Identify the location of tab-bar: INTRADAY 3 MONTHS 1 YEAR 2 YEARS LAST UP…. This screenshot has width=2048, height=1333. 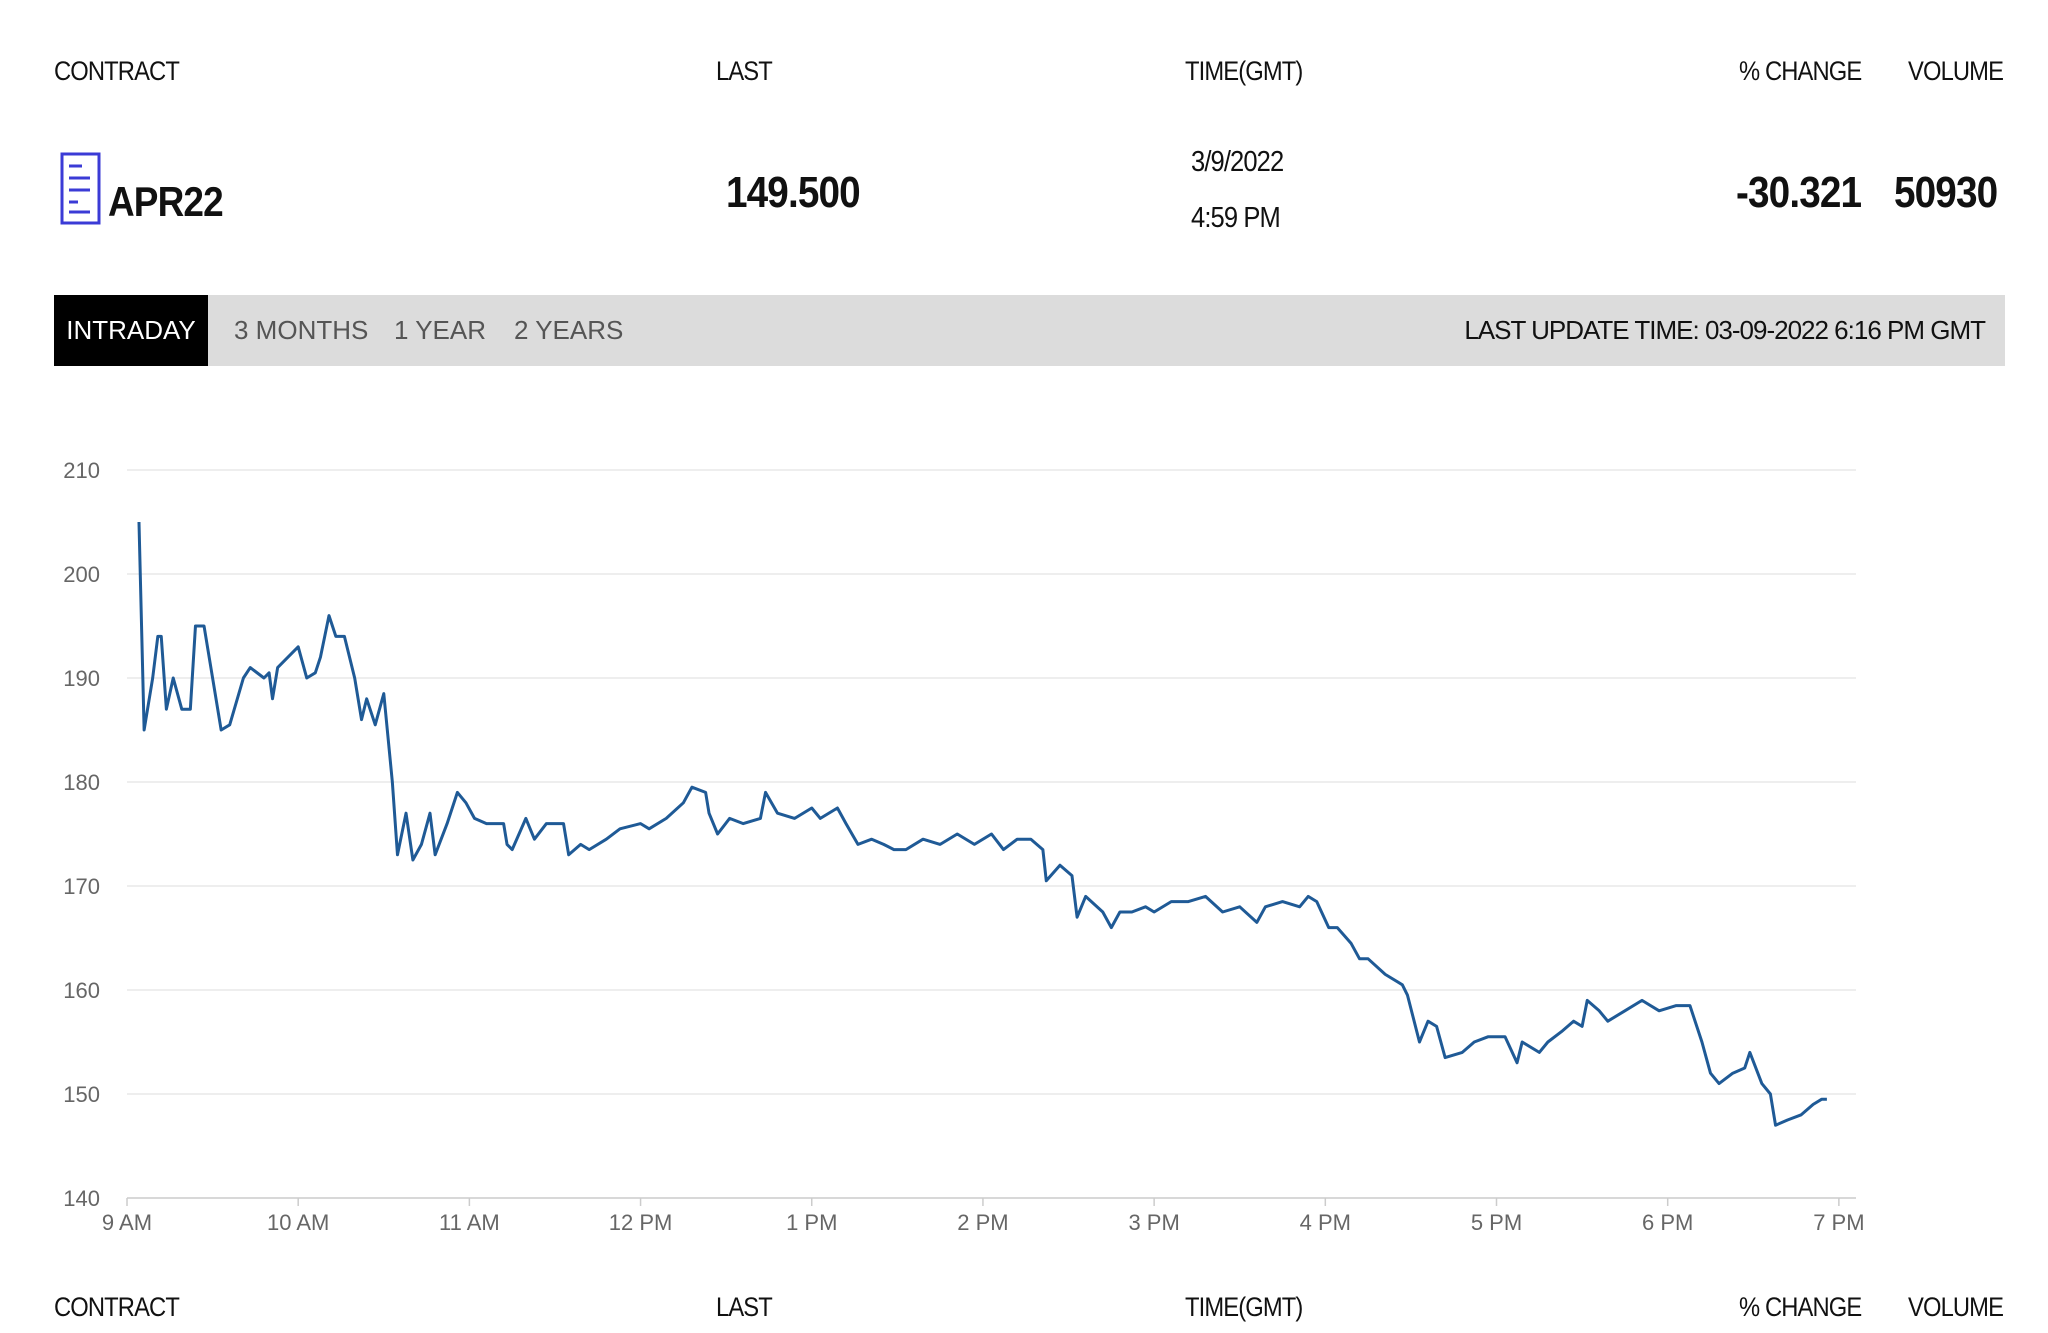
(1029, 330).